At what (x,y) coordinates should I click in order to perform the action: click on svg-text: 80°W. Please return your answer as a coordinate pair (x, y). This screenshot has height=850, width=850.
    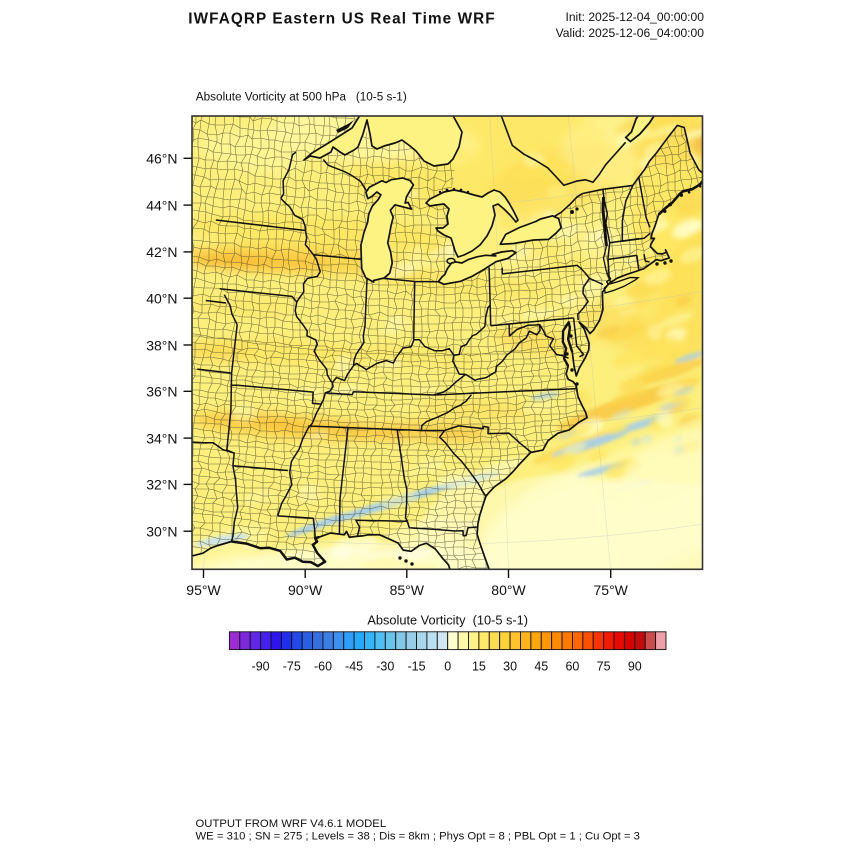
    Looking at the image, I should click on (508, 590).